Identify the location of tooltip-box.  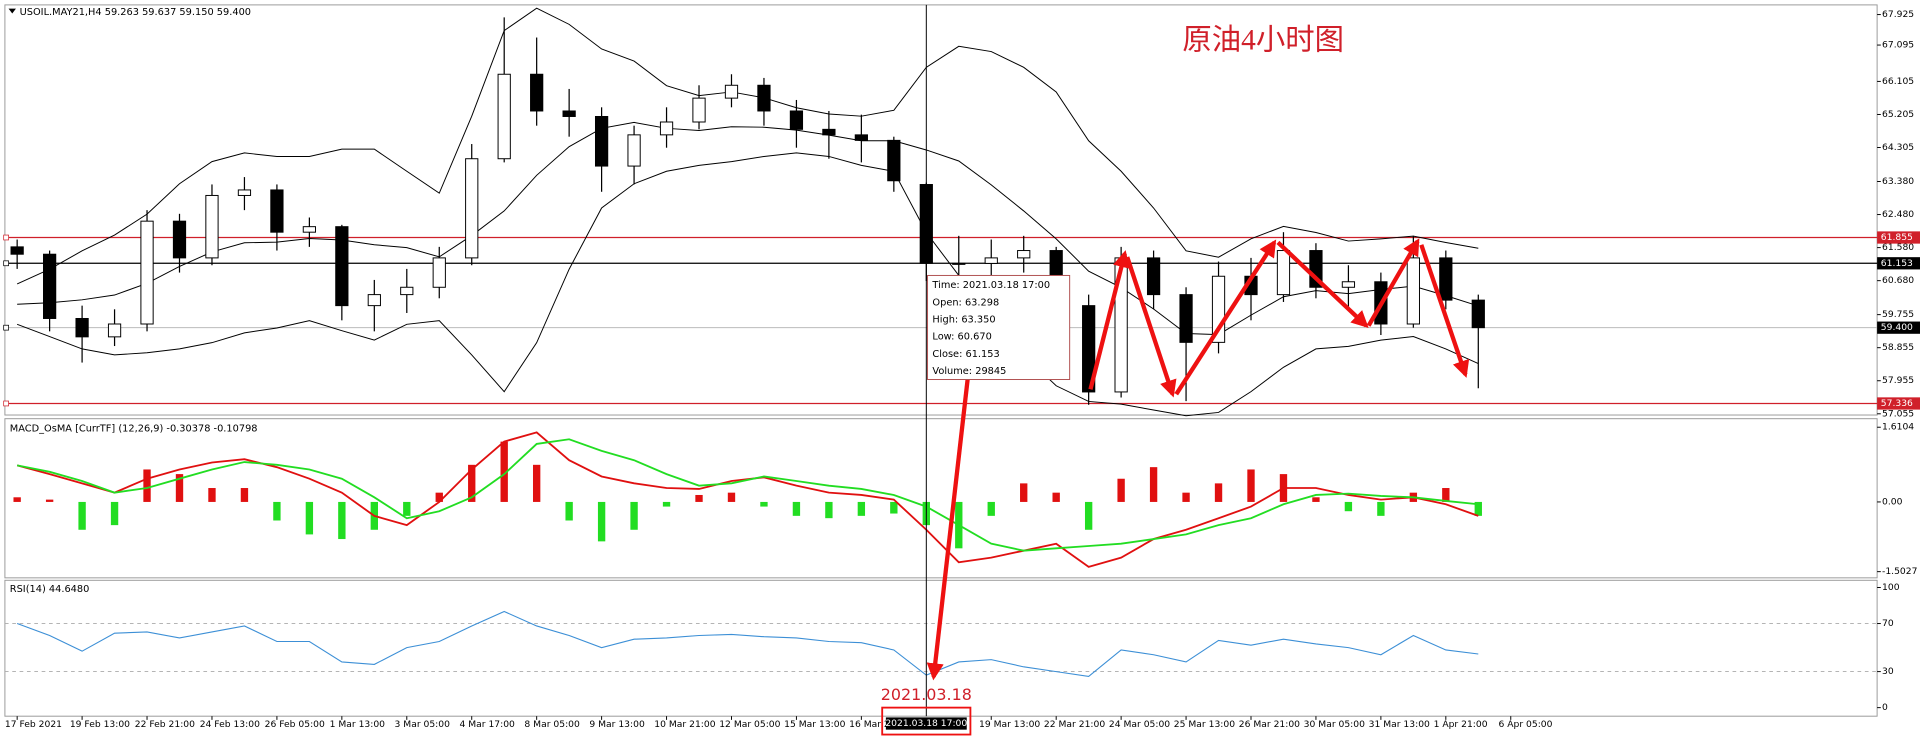
(999, 327).